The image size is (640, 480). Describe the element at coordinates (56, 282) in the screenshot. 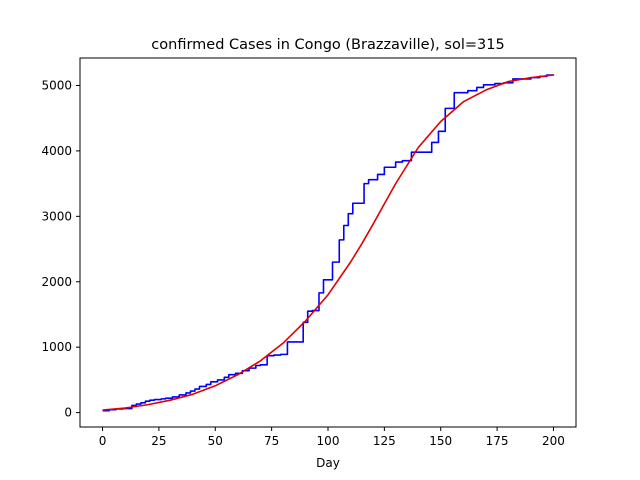

I see `y-tick-label: 2000` at that location.